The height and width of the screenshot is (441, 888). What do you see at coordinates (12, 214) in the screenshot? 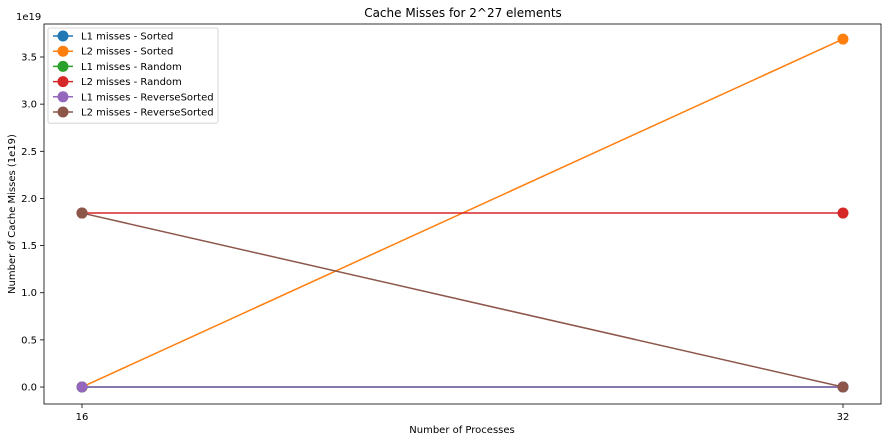
I see `y-axis-label: Number of Cache Misses (1e19)` at bounding box center [12, 214].